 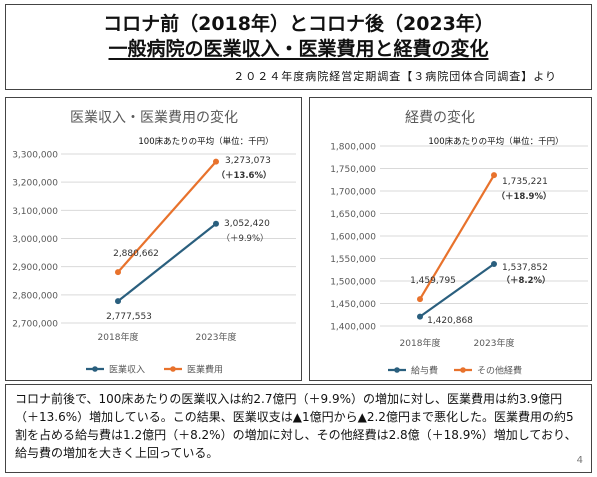 I want to click on legend-label-1: 医業収入, so click(x=127, y=370).